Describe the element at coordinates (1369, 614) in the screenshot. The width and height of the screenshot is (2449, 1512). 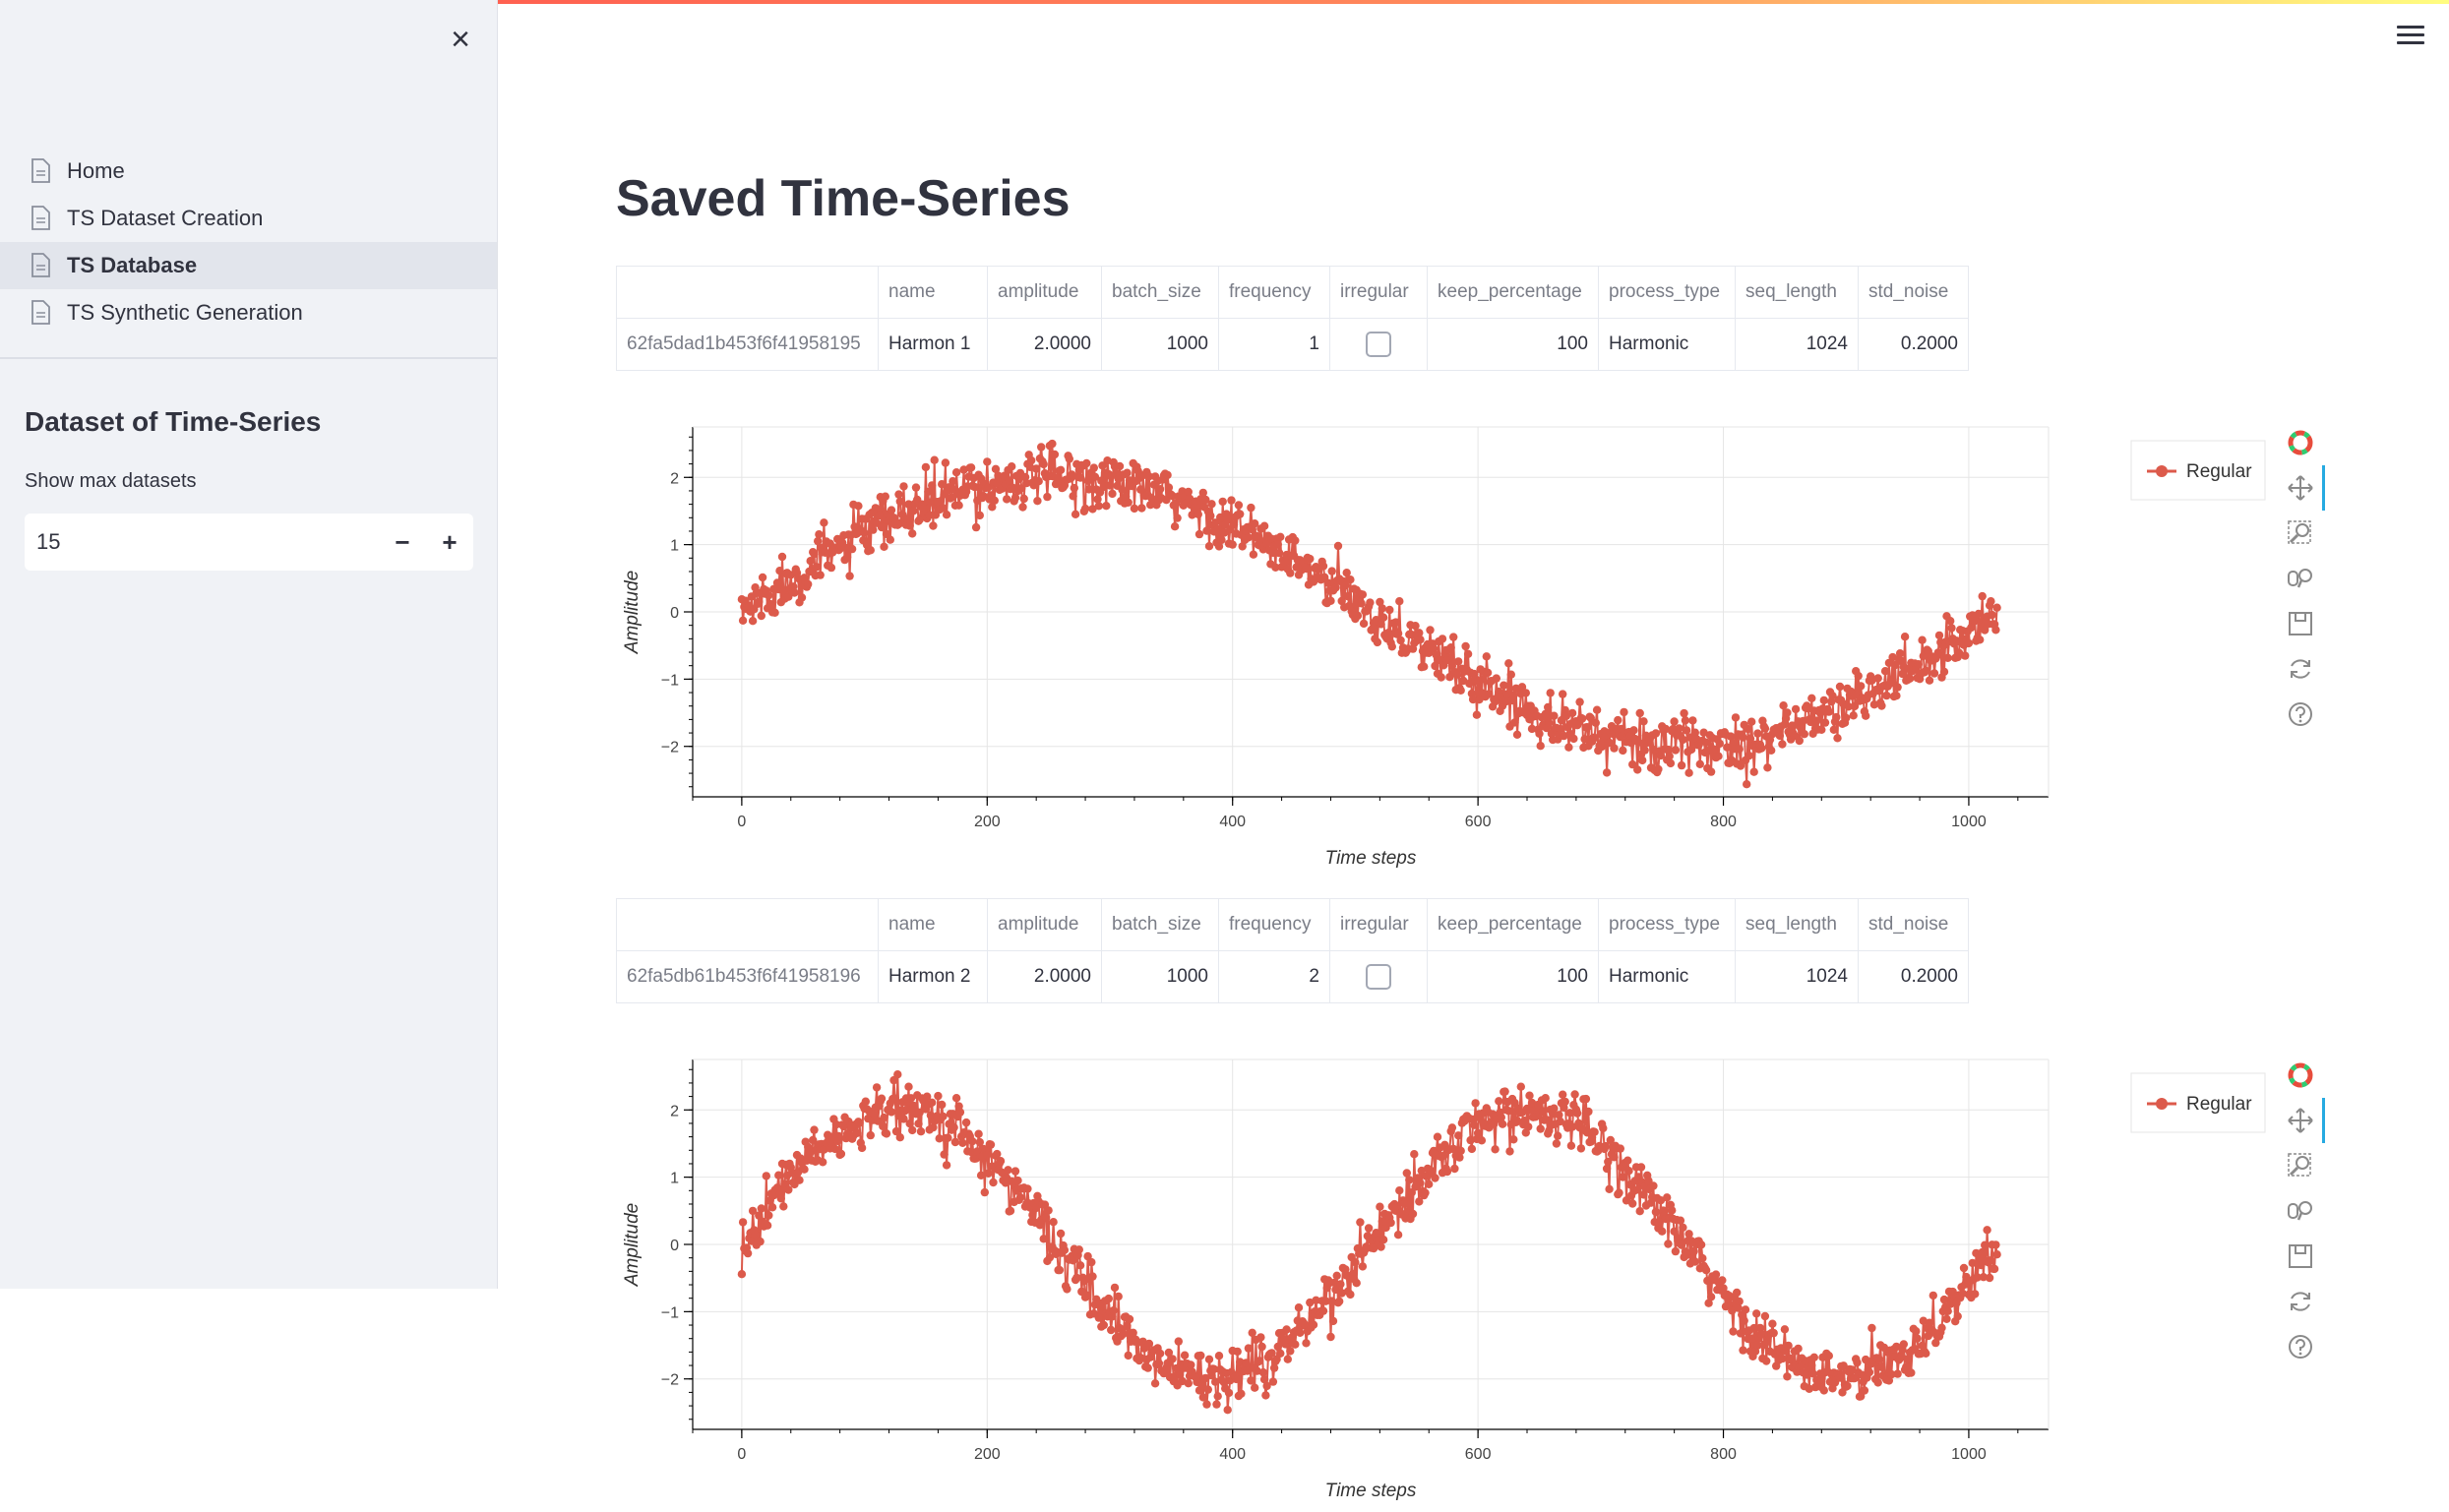
I see `series-regular` at that location.